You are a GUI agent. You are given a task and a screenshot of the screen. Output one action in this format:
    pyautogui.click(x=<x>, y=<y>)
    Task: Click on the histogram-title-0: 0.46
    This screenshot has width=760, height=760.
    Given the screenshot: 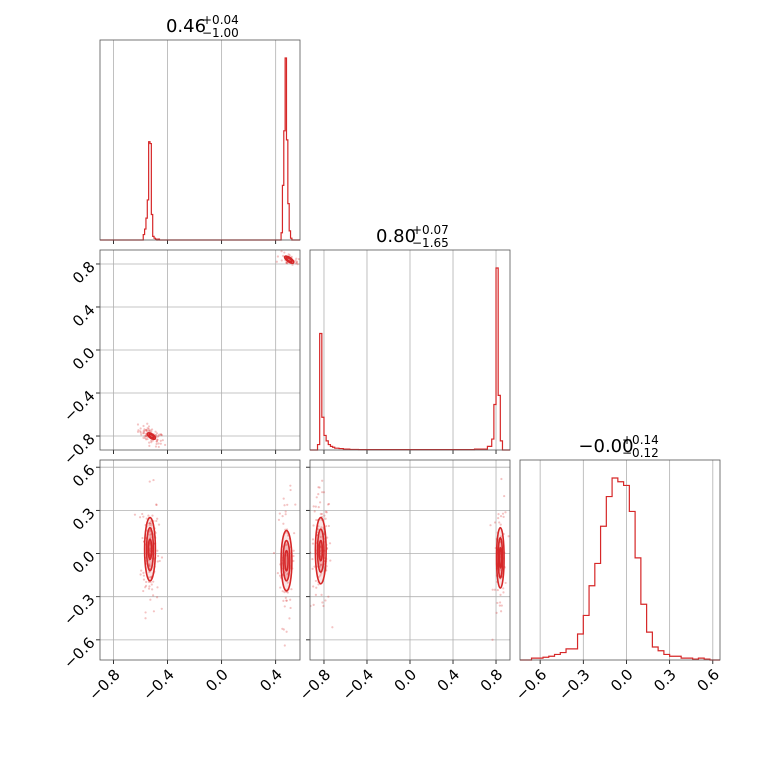 What is the action you would take?
    pyautogui.click(x=186, y=26)
    